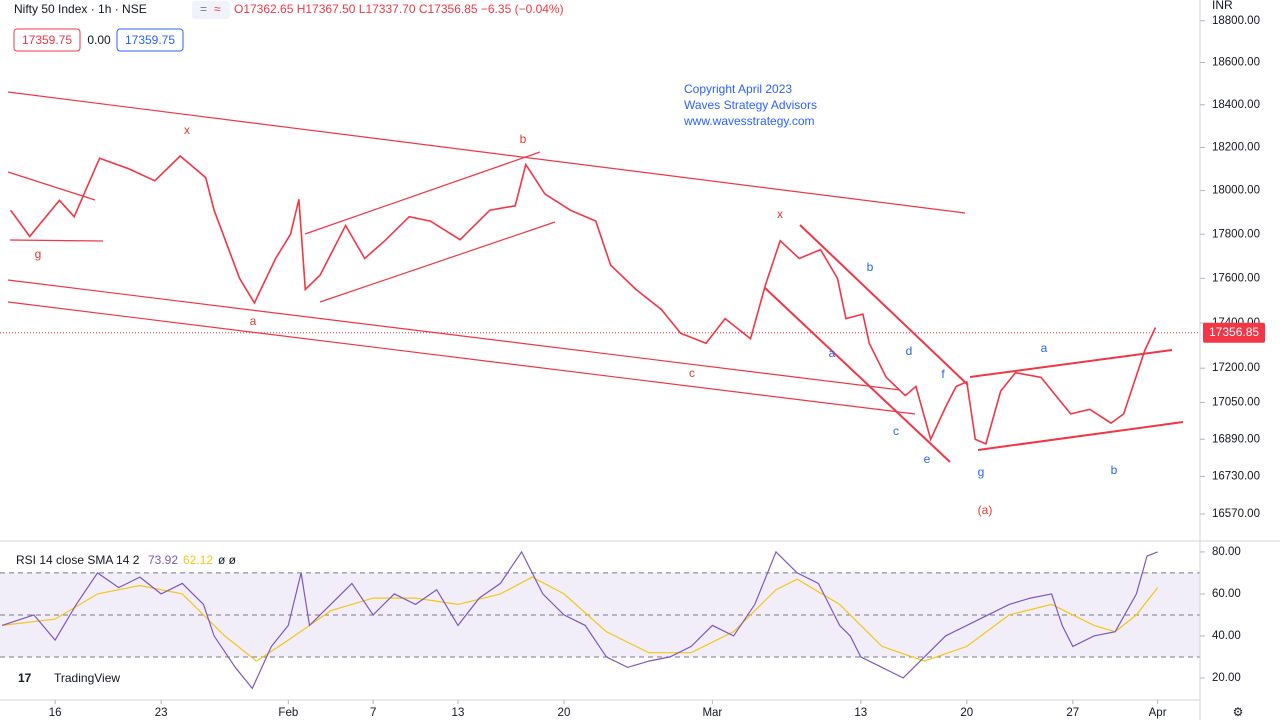 The image size is (1280, 720). Describe the element at coordinates (227, 560) in the screenshot. I see `rsi-extra: ø ø` at that location.